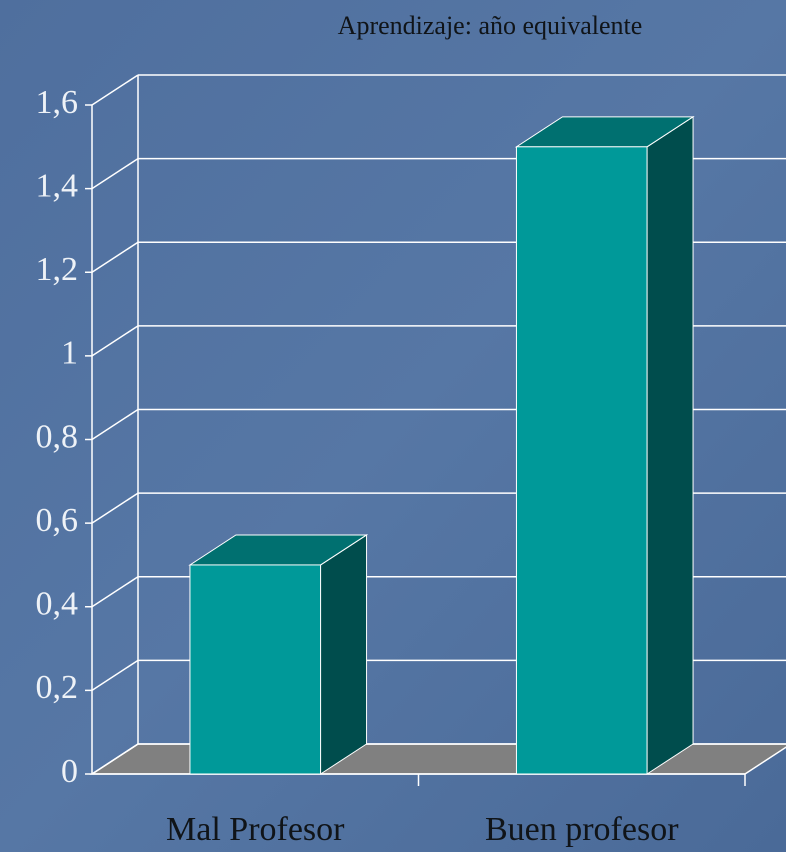  What do you see at coordinates (69, 771) in the screenshot?
I see `y-tick-label: 0` at bounding box center [69, 771].